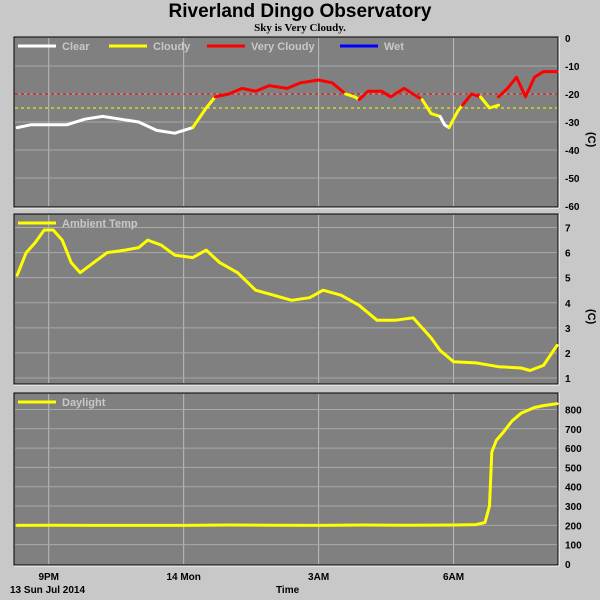 This screenshot has width=600, height=600. I want to click on daylight-ytick-label: 300, so click(573, 507).